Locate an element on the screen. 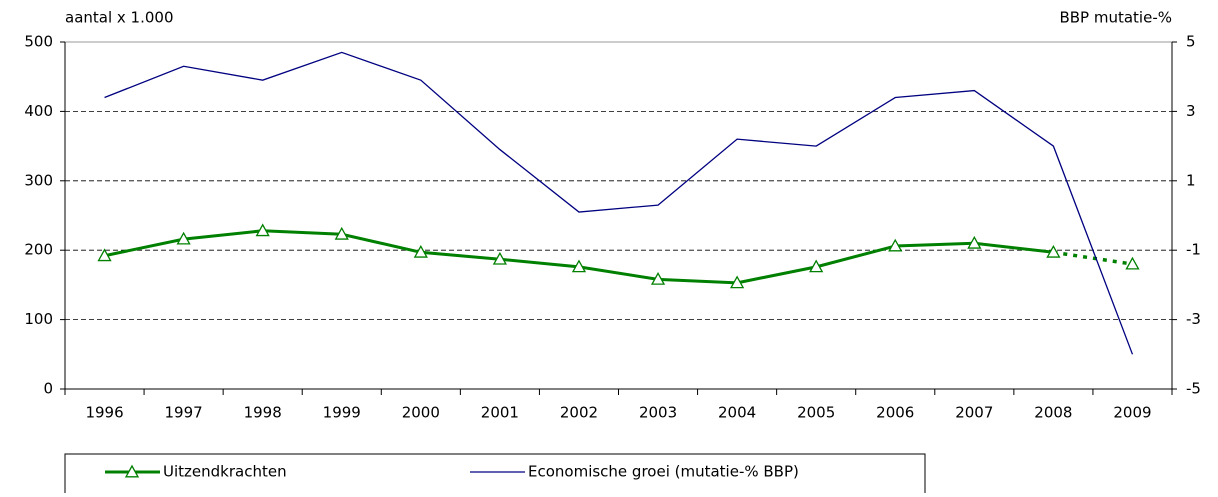 The image size is (1218, 497). y-tick-label: 100 is located at coordinates (38, 319).